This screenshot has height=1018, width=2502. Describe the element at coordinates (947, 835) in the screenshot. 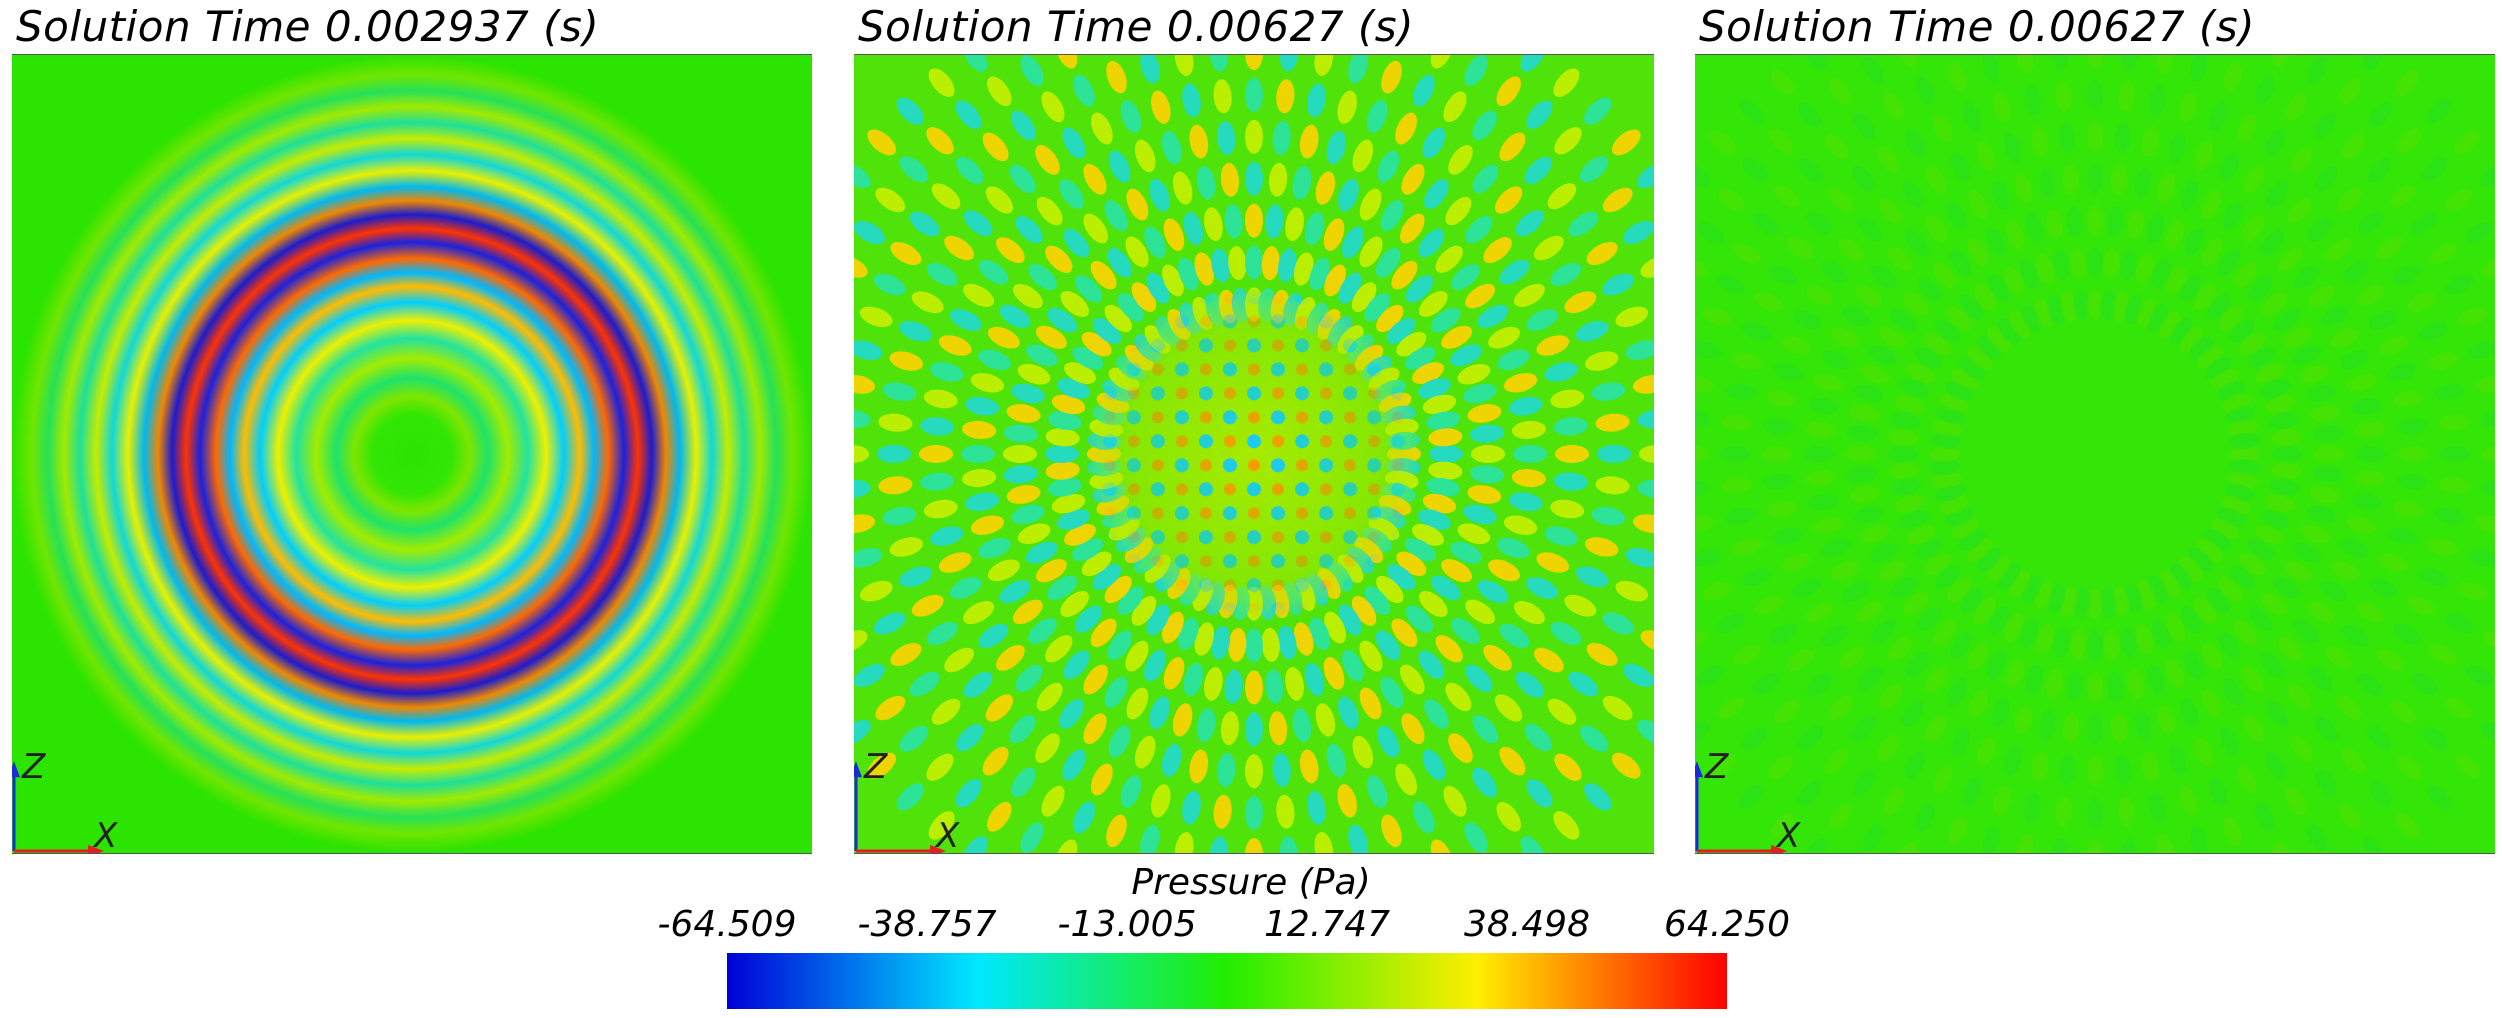

I see `axis-label-x-2: X` at that location.